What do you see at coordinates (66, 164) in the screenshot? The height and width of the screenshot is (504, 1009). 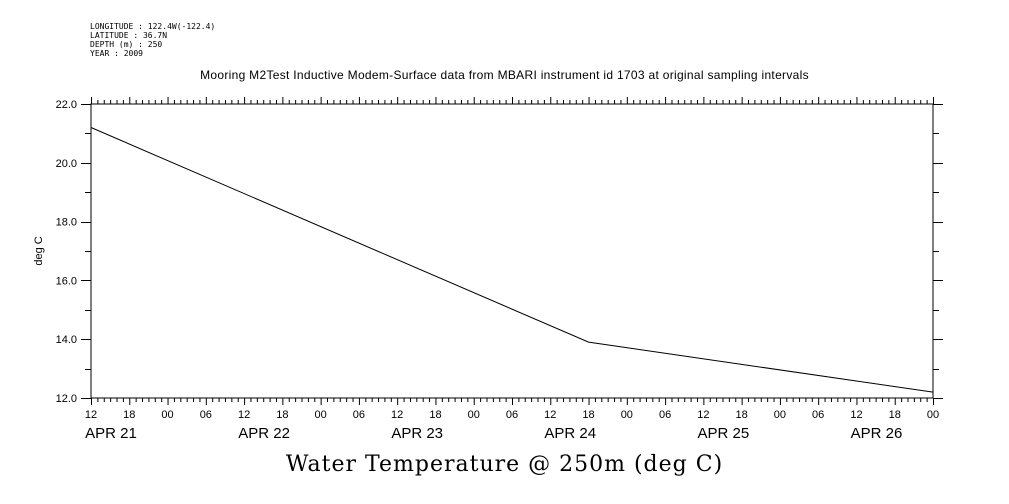 I see `y-tick-label: 20.0` at bounding box center [66, 164].